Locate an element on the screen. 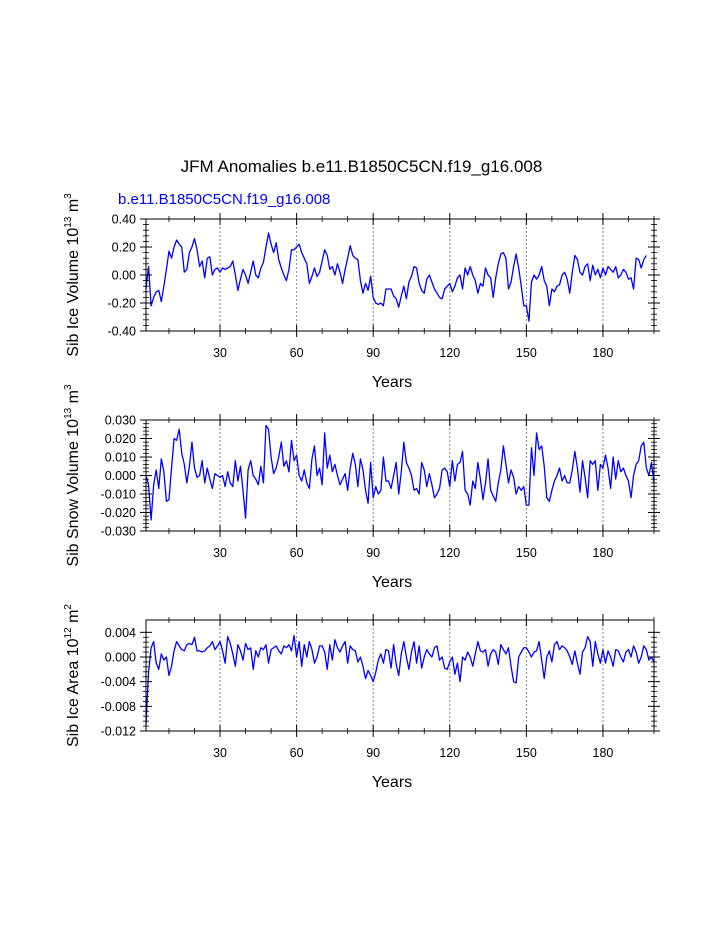 This screenshot has height=935, width=723. y-axis-label: Sib Snow Volume 1013 m3 is located at coordinates (72, 475).